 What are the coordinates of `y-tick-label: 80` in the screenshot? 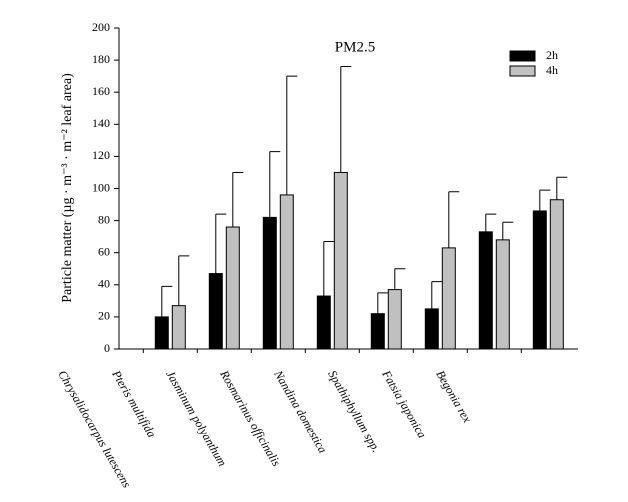 It's located at (104, 219).